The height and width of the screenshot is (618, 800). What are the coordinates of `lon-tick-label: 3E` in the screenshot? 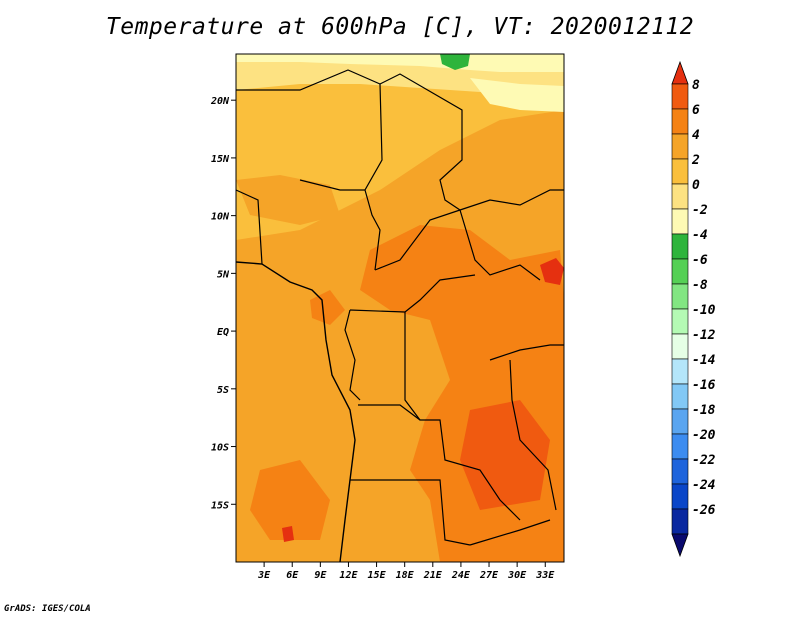 It's located at (264, 575).